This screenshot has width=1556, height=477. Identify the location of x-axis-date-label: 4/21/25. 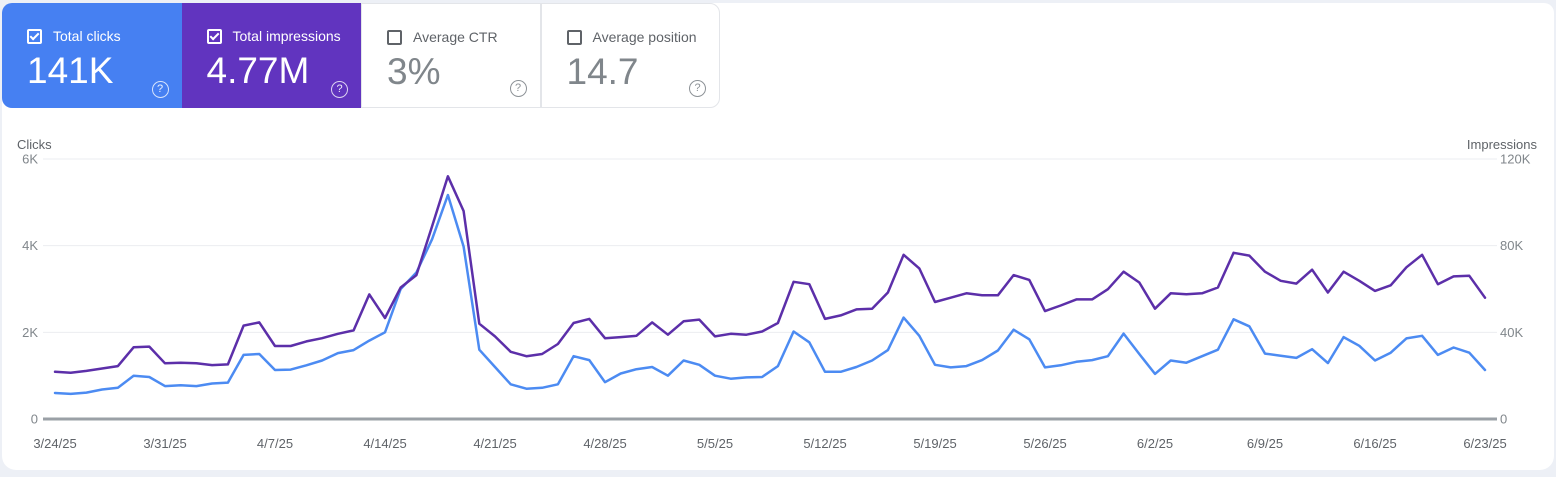
(494, 443).